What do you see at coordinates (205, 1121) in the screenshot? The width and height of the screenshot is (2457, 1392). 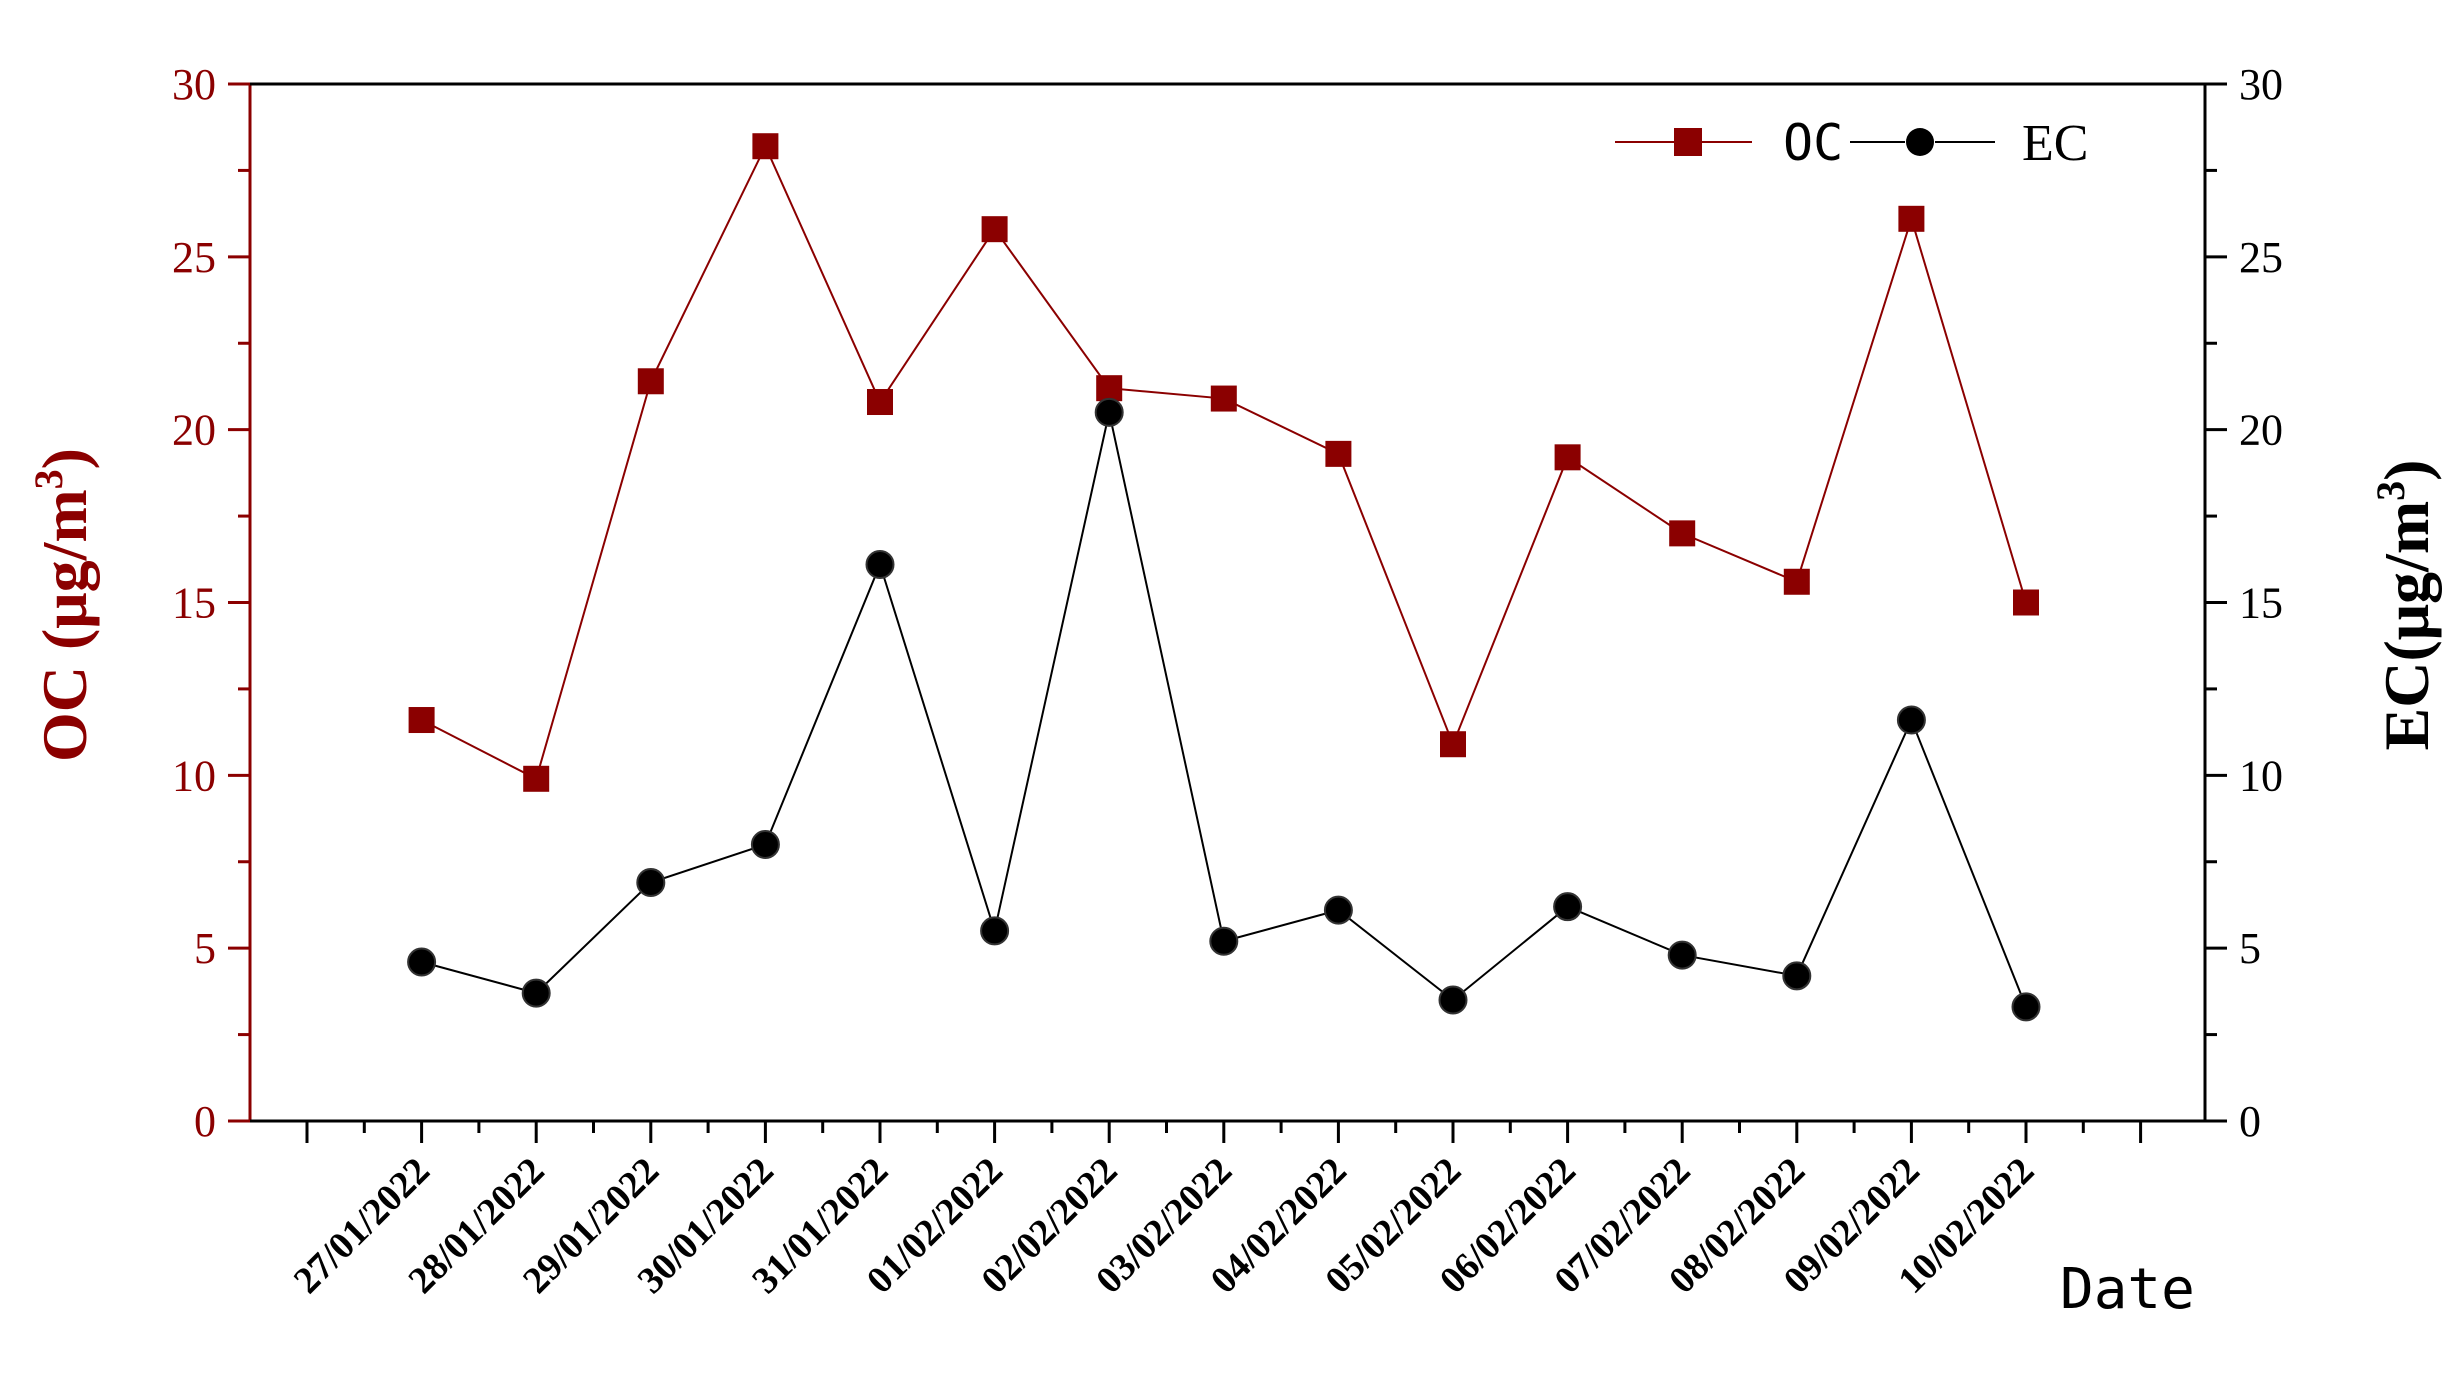 I see `left-tick-label: 0` at bounding box center [205, 1121].